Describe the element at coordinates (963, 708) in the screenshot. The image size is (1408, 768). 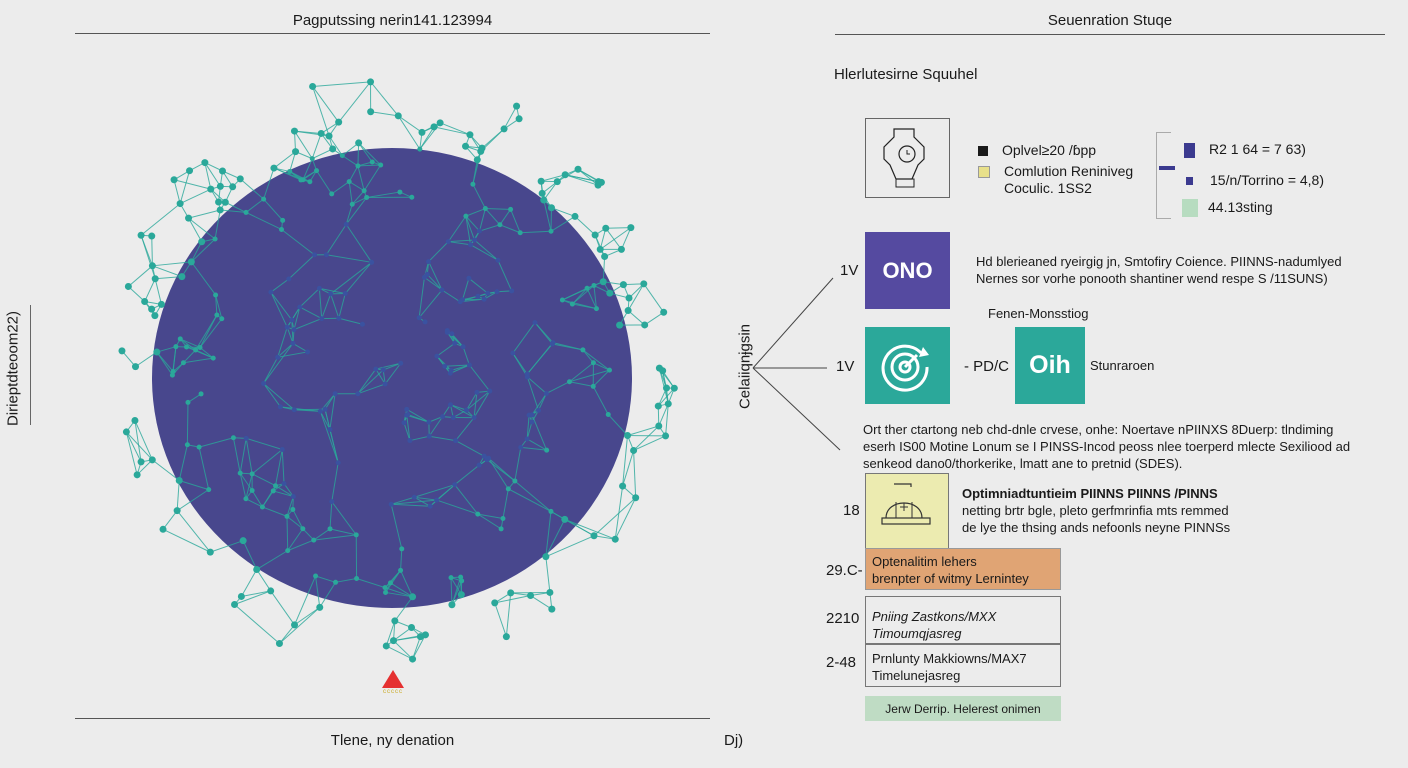
I see `footer-button: Jerw Derrip. Helerest onimen` at that location.